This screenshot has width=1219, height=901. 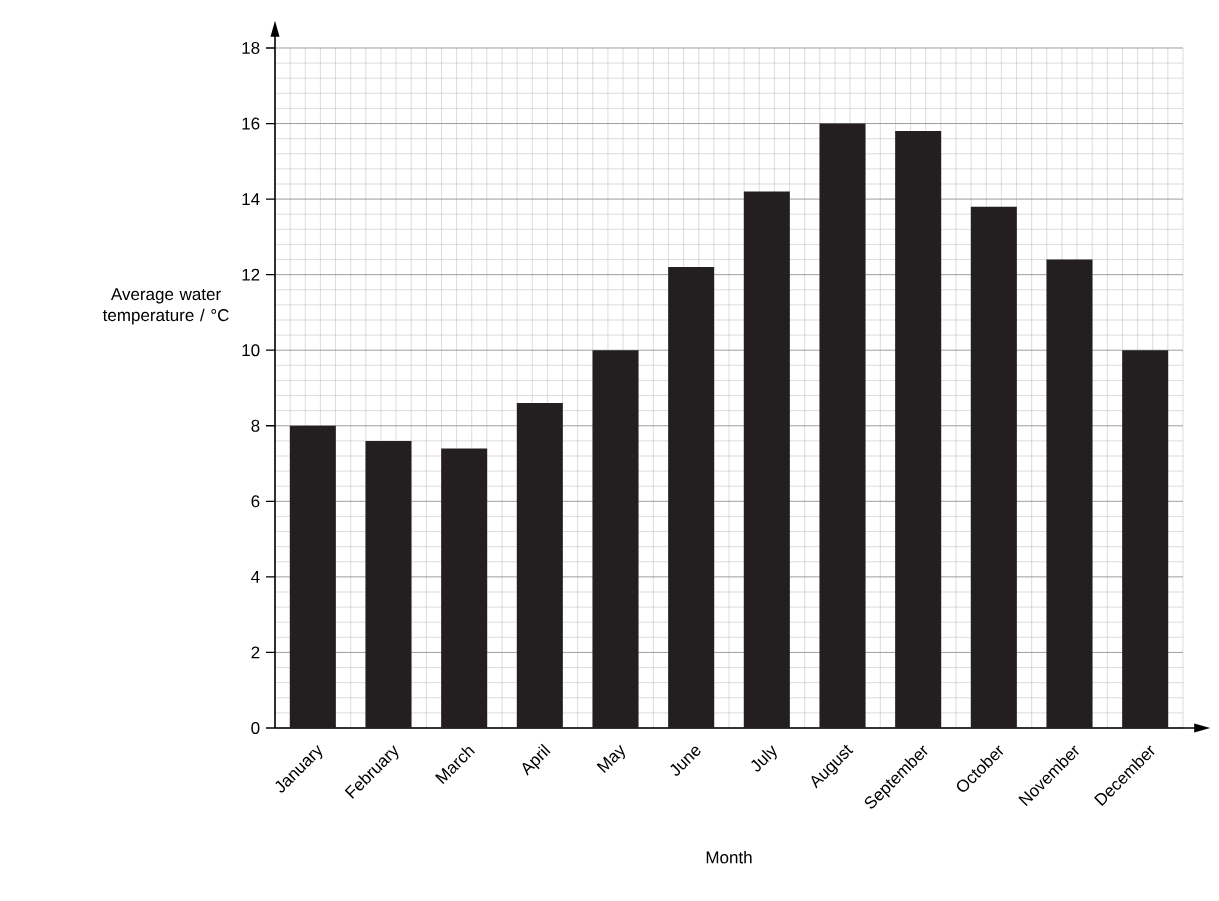 What do you see at coordinates (165, 306) in the screenshot?
I see `y-axis-title: Average water temperature / °C` at bounding box center [165, 306].